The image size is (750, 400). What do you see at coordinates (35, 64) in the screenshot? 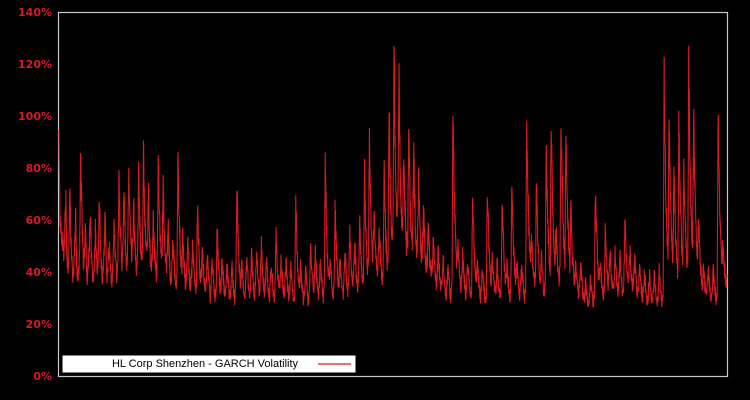
I see `y-tick-label-120: 120%` at bounding box center [35, 64].